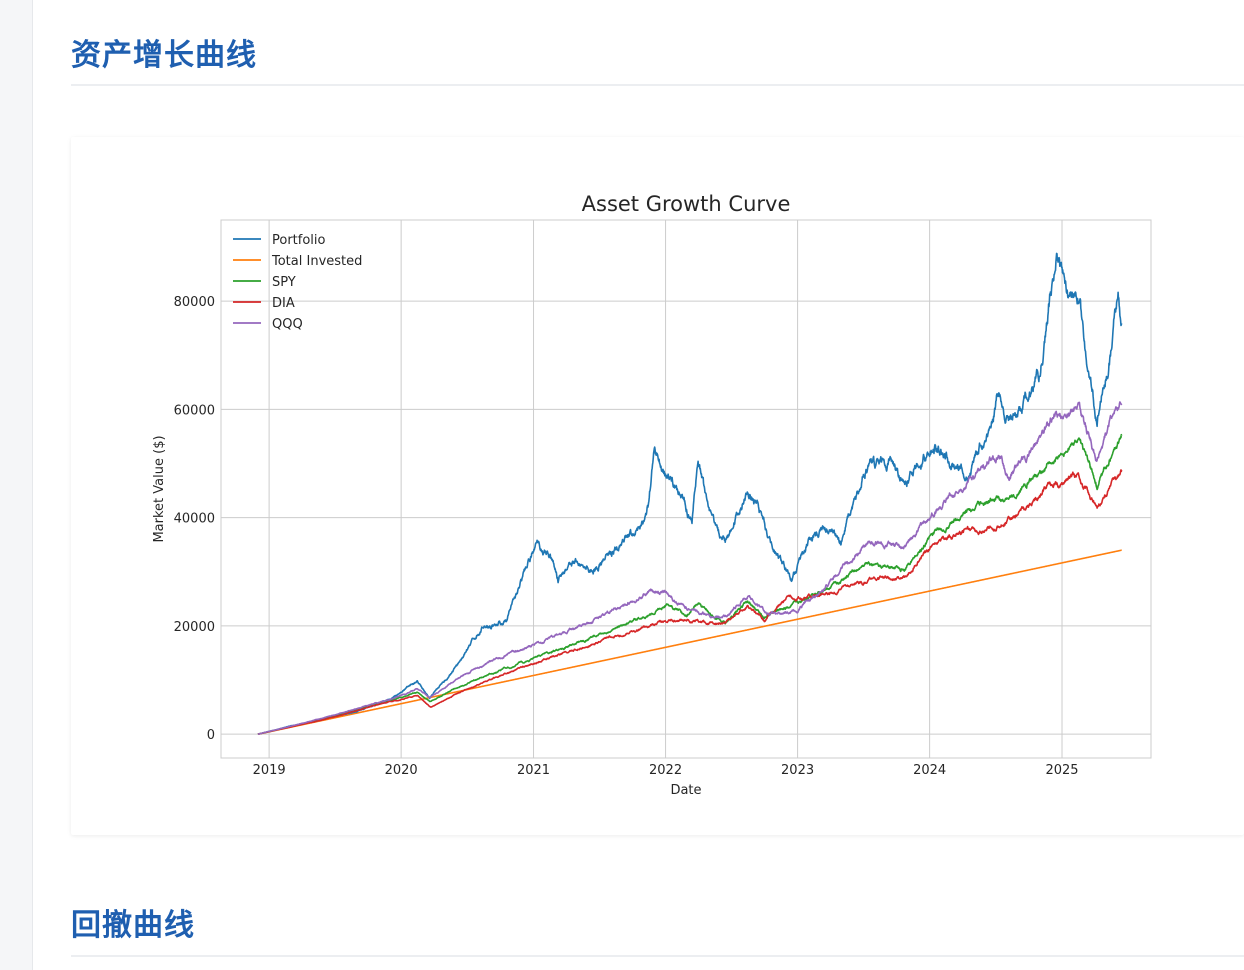 The height and width of the screenshot is (970, 1244). Describe the element at coordinates (194, 627) in the screenshot. I see `y-tick-label: 20000` at that location.